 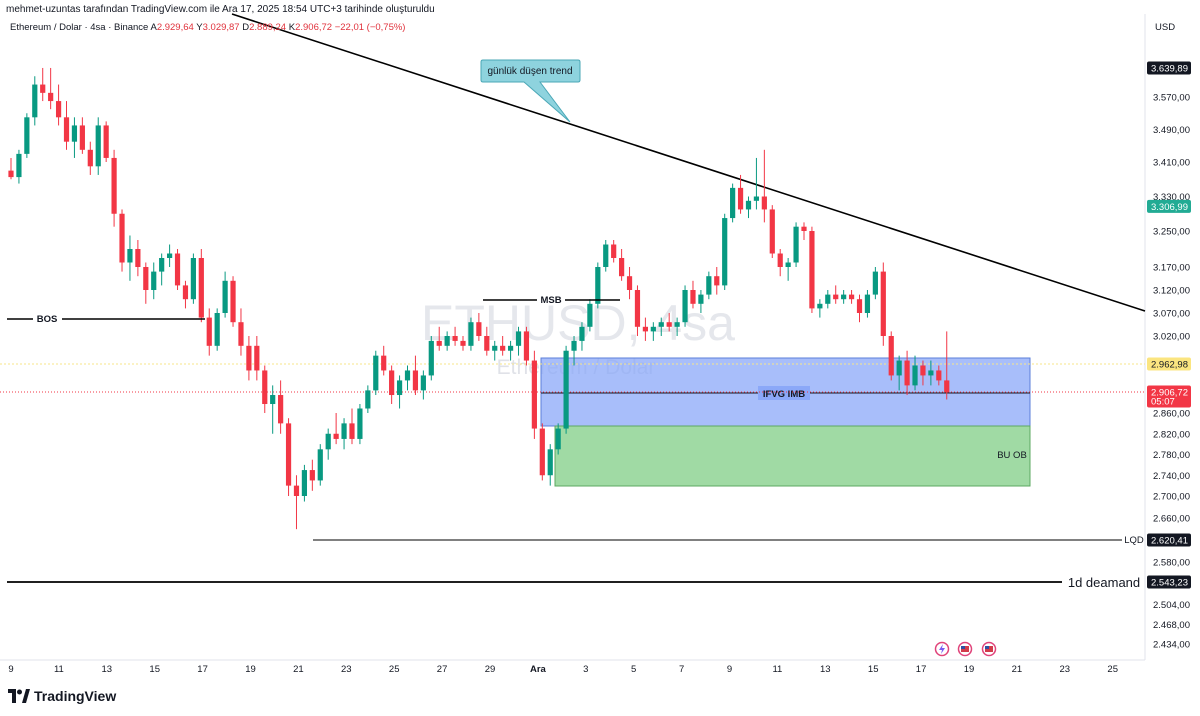 I want to click on event-icons, so click(x=965, y=649).